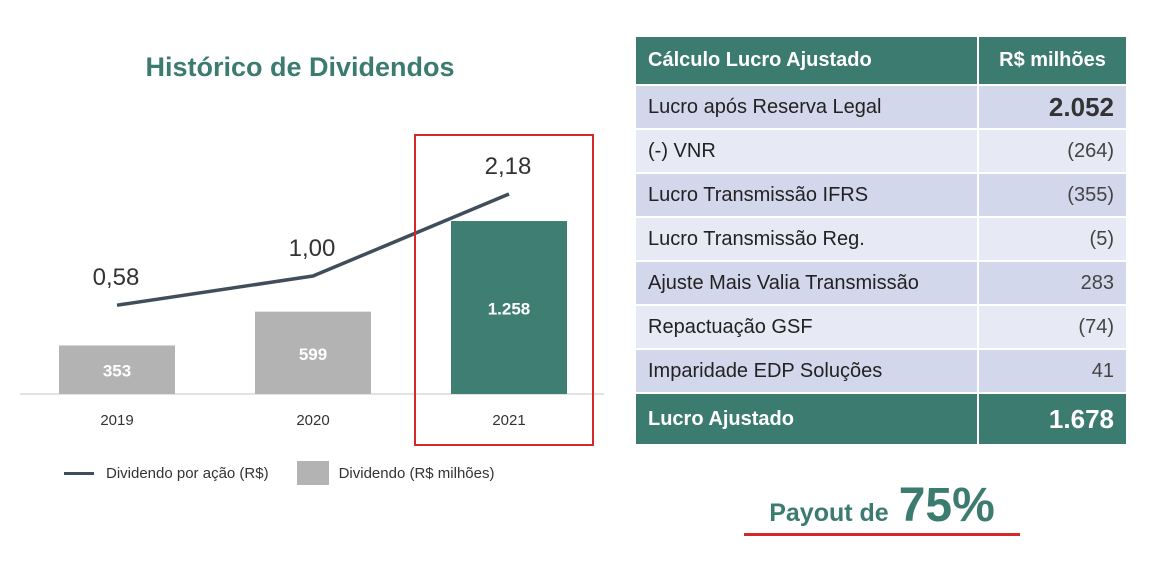 This screenshot has height=562, width=1151. Describe the element at coordinates (116, 277) in the screenshot. I see `line-value-label: 0,58` at that location.